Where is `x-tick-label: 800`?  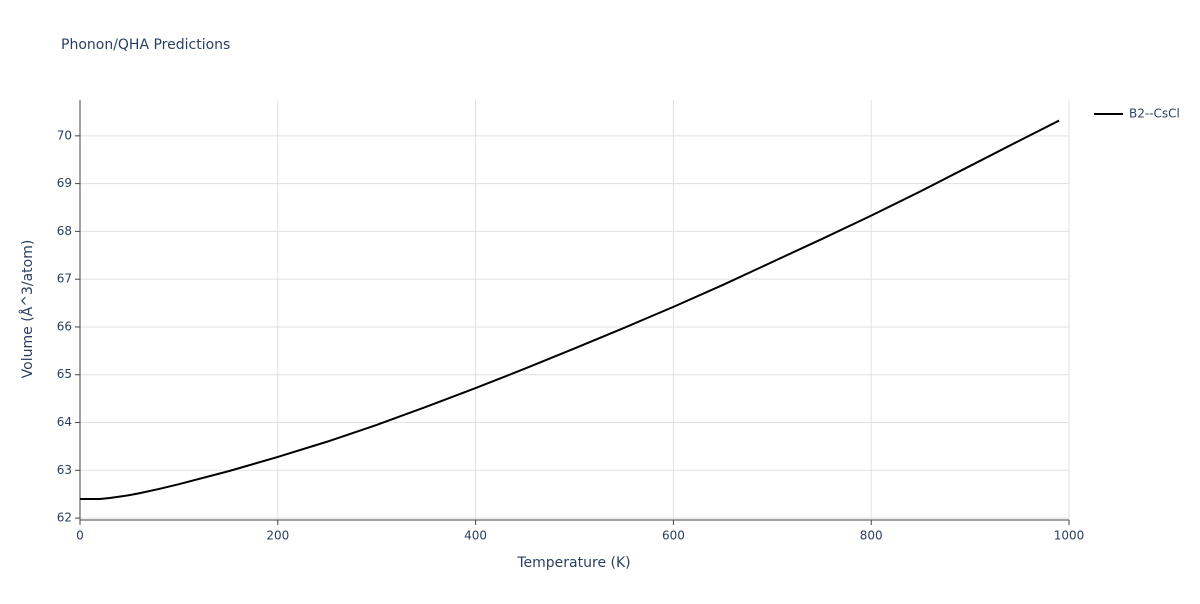 x-tick-label: 800 is located at coordinates (871, 536).